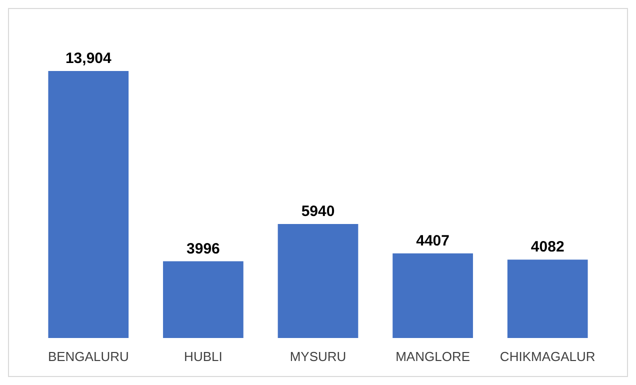 This screenshot has height=385, width=636. Describe the element at coordinates (547, 247) in the screenshot. I see `data-label: 4082` at that location.